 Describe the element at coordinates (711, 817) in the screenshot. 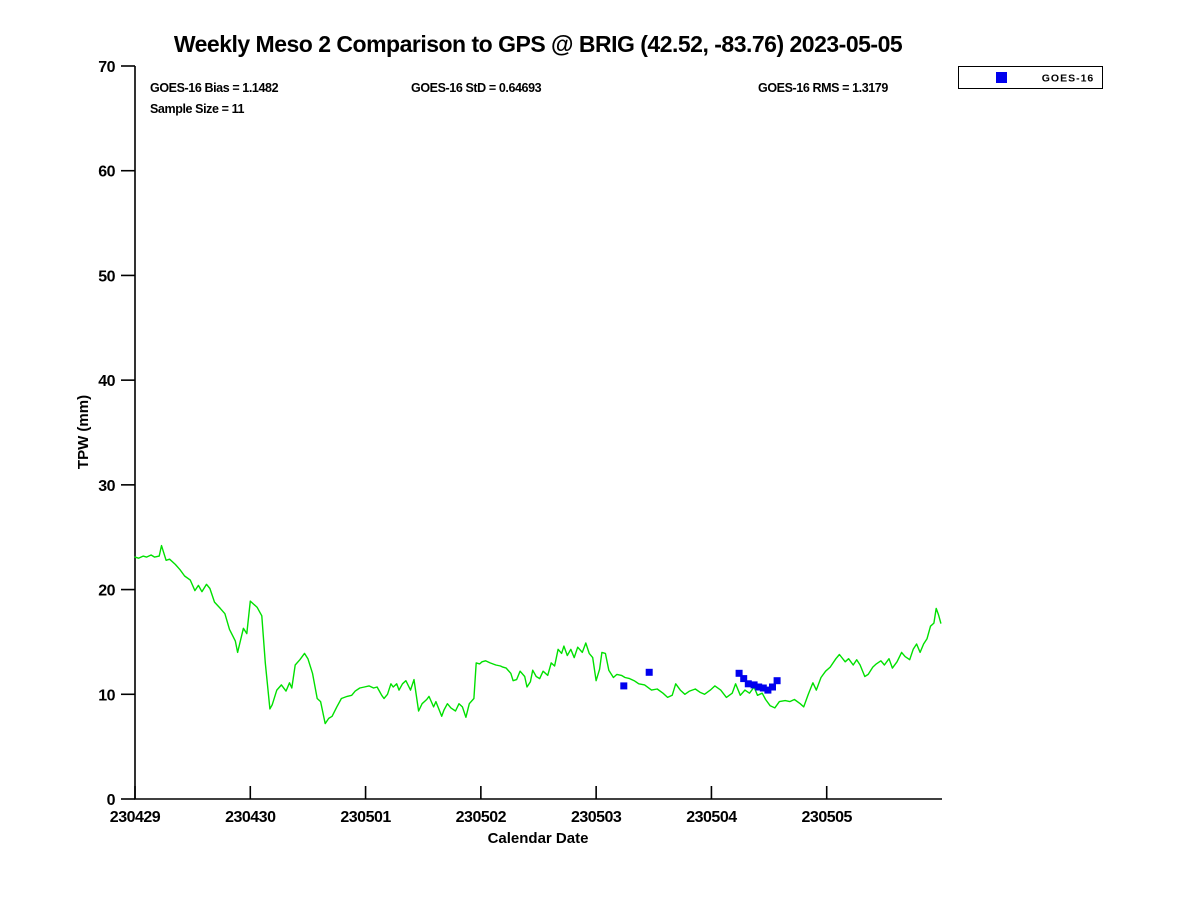

I see `x-tick-label: 230504` at that location.